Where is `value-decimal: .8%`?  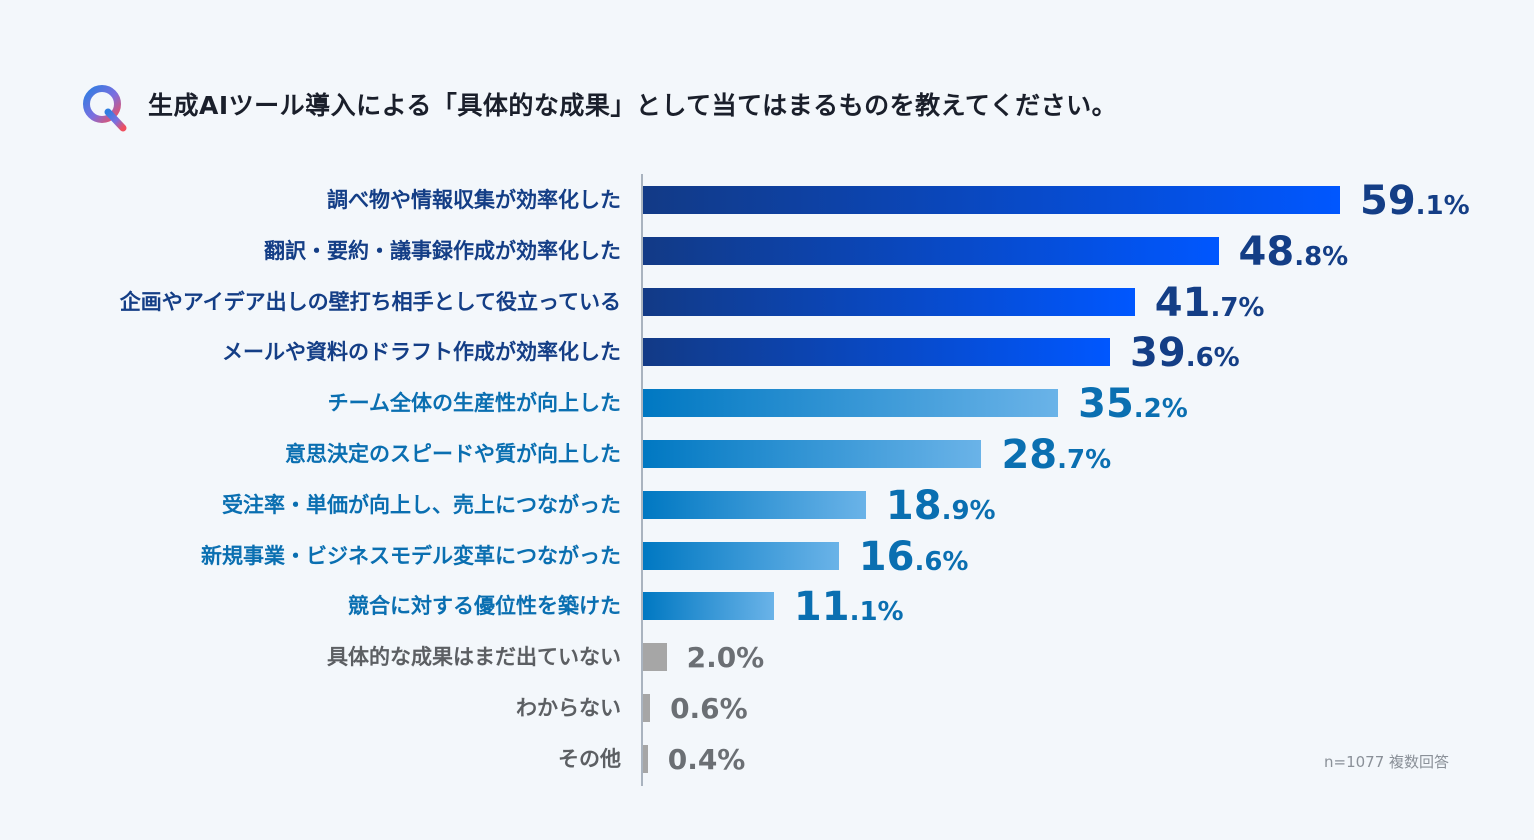
value-decimal: .8% is located at coordinates (1321, 256).